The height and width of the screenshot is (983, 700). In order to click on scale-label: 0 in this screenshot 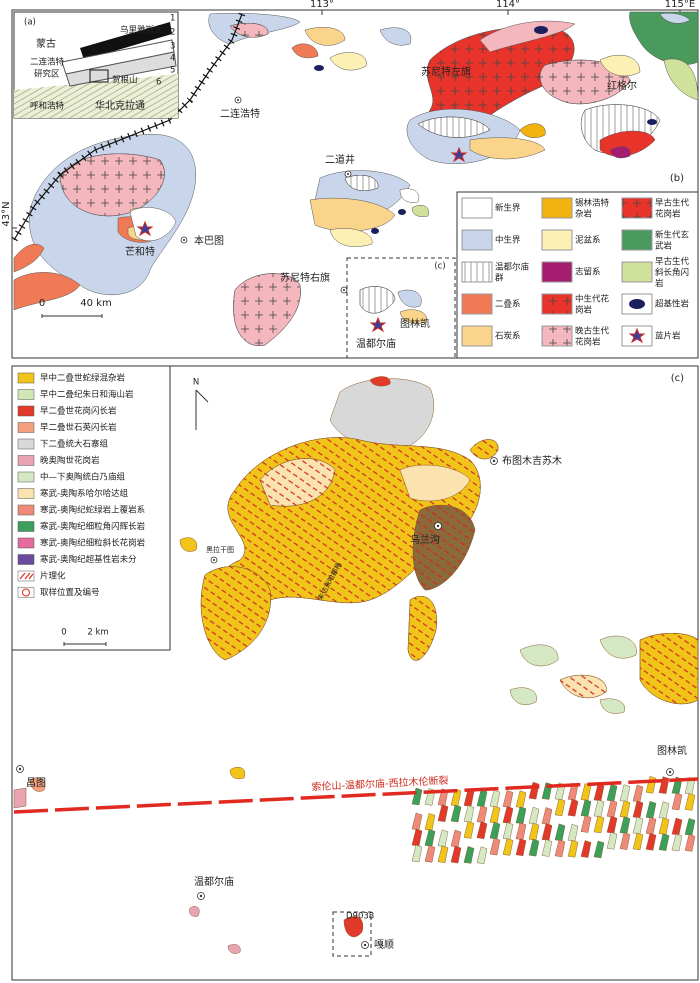, I will do `click(42, 303)`.